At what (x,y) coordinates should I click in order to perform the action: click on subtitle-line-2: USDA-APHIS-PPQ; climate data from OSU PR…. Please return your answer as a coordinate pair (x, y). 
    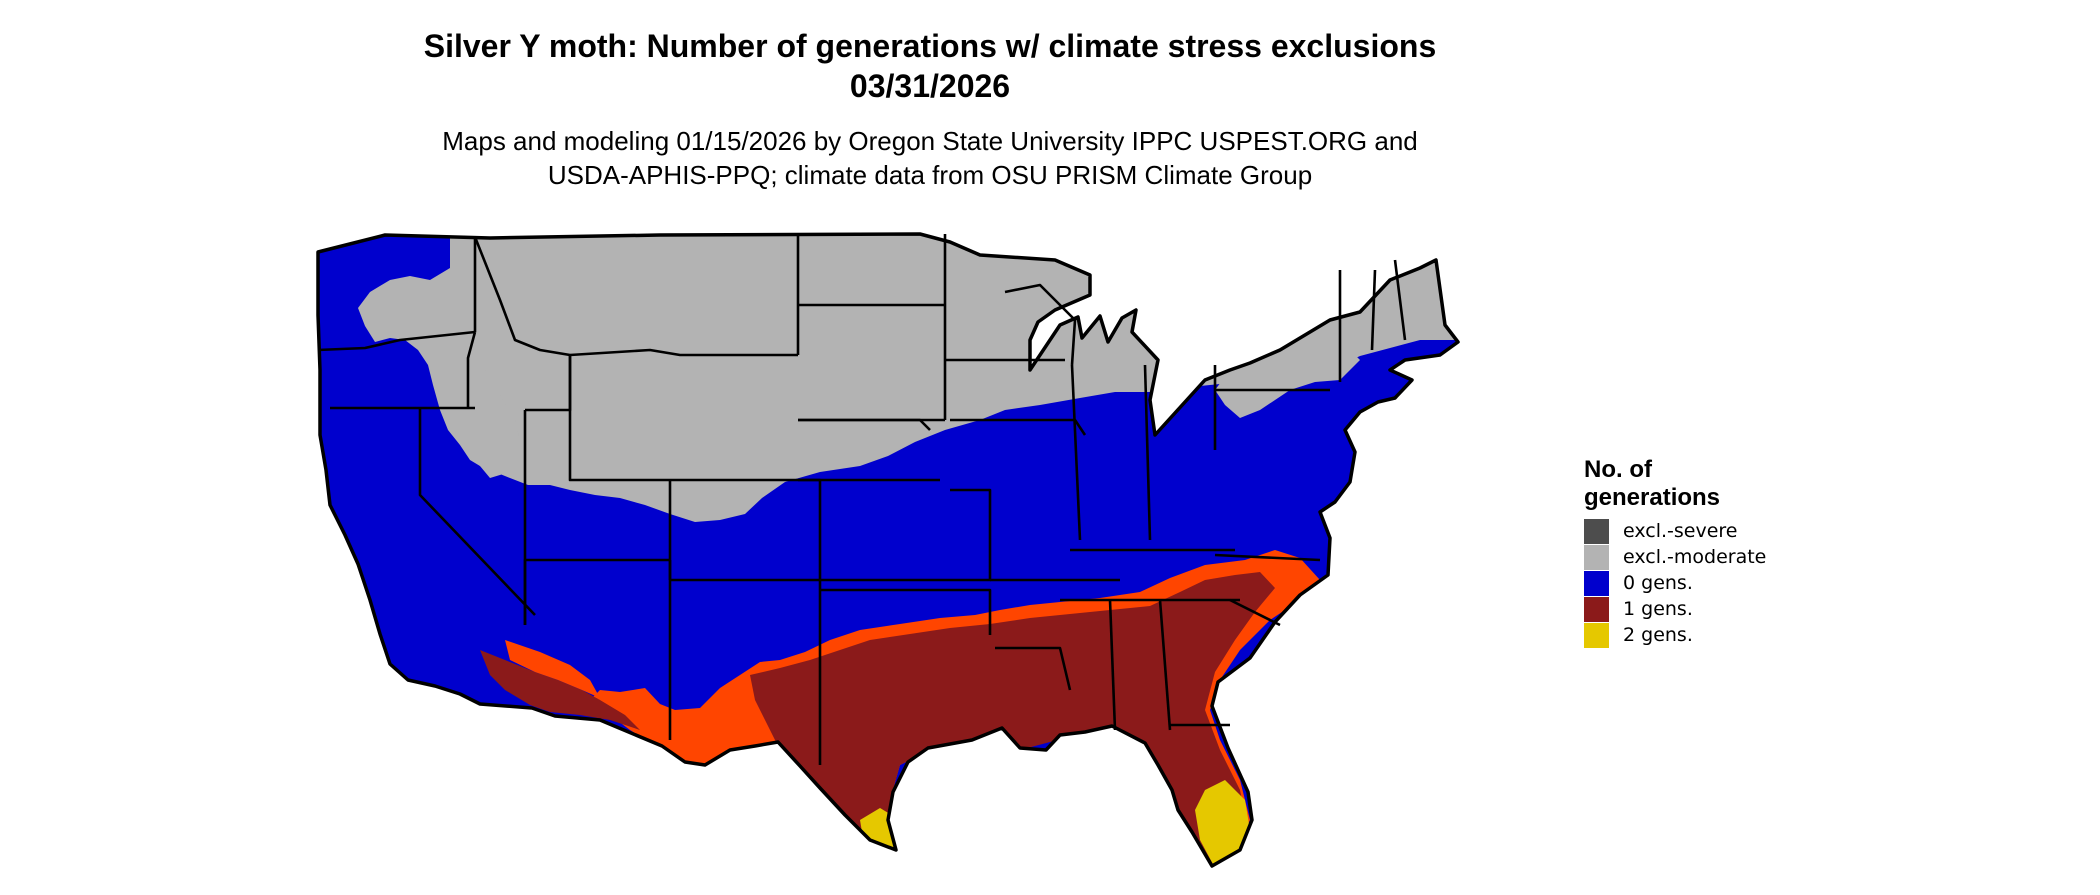
    Looking at the image, I should click on (930, 175).